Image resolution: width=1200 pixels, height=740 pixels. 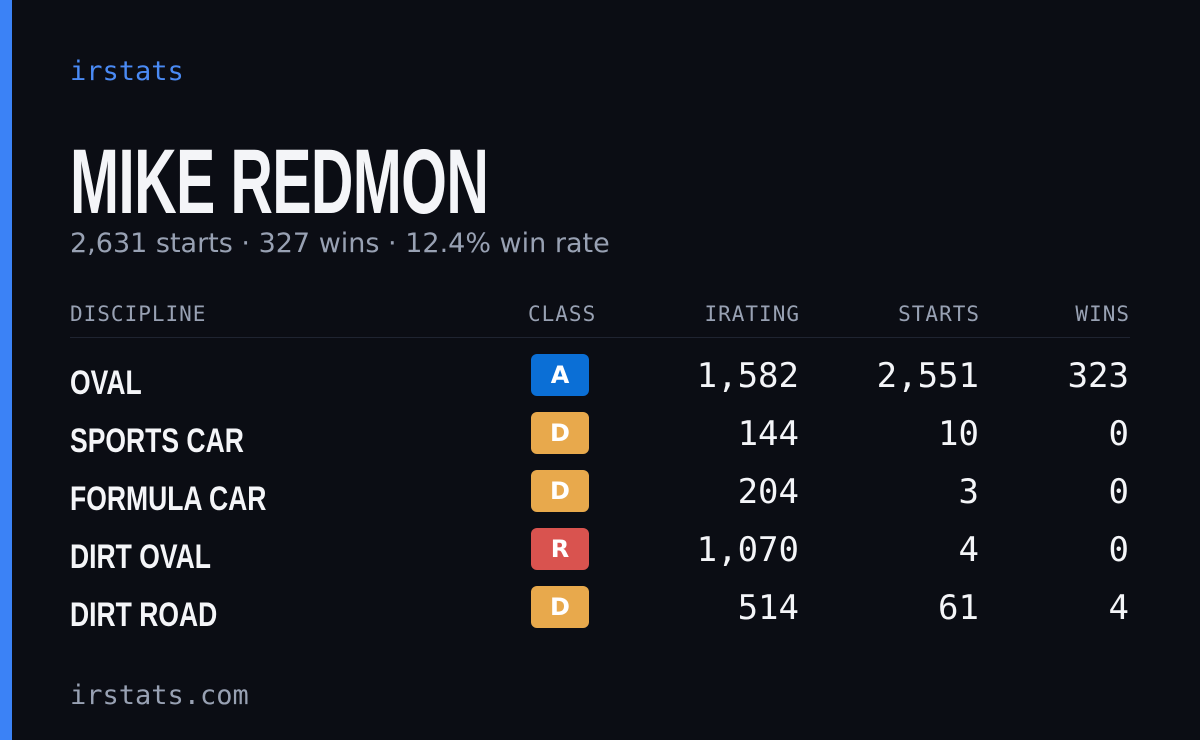 I want to click on class-badge: R, so click(x=560, y=549).